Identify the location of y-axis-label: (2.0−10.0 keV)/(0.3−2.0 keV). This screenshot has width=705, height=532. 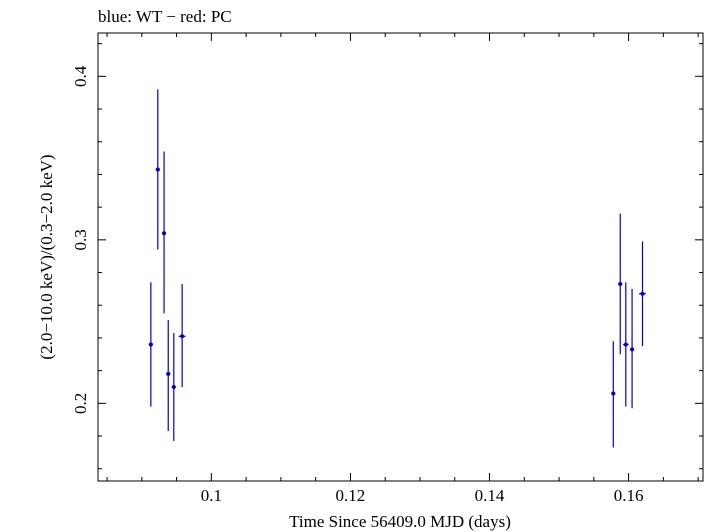
(46, 256).